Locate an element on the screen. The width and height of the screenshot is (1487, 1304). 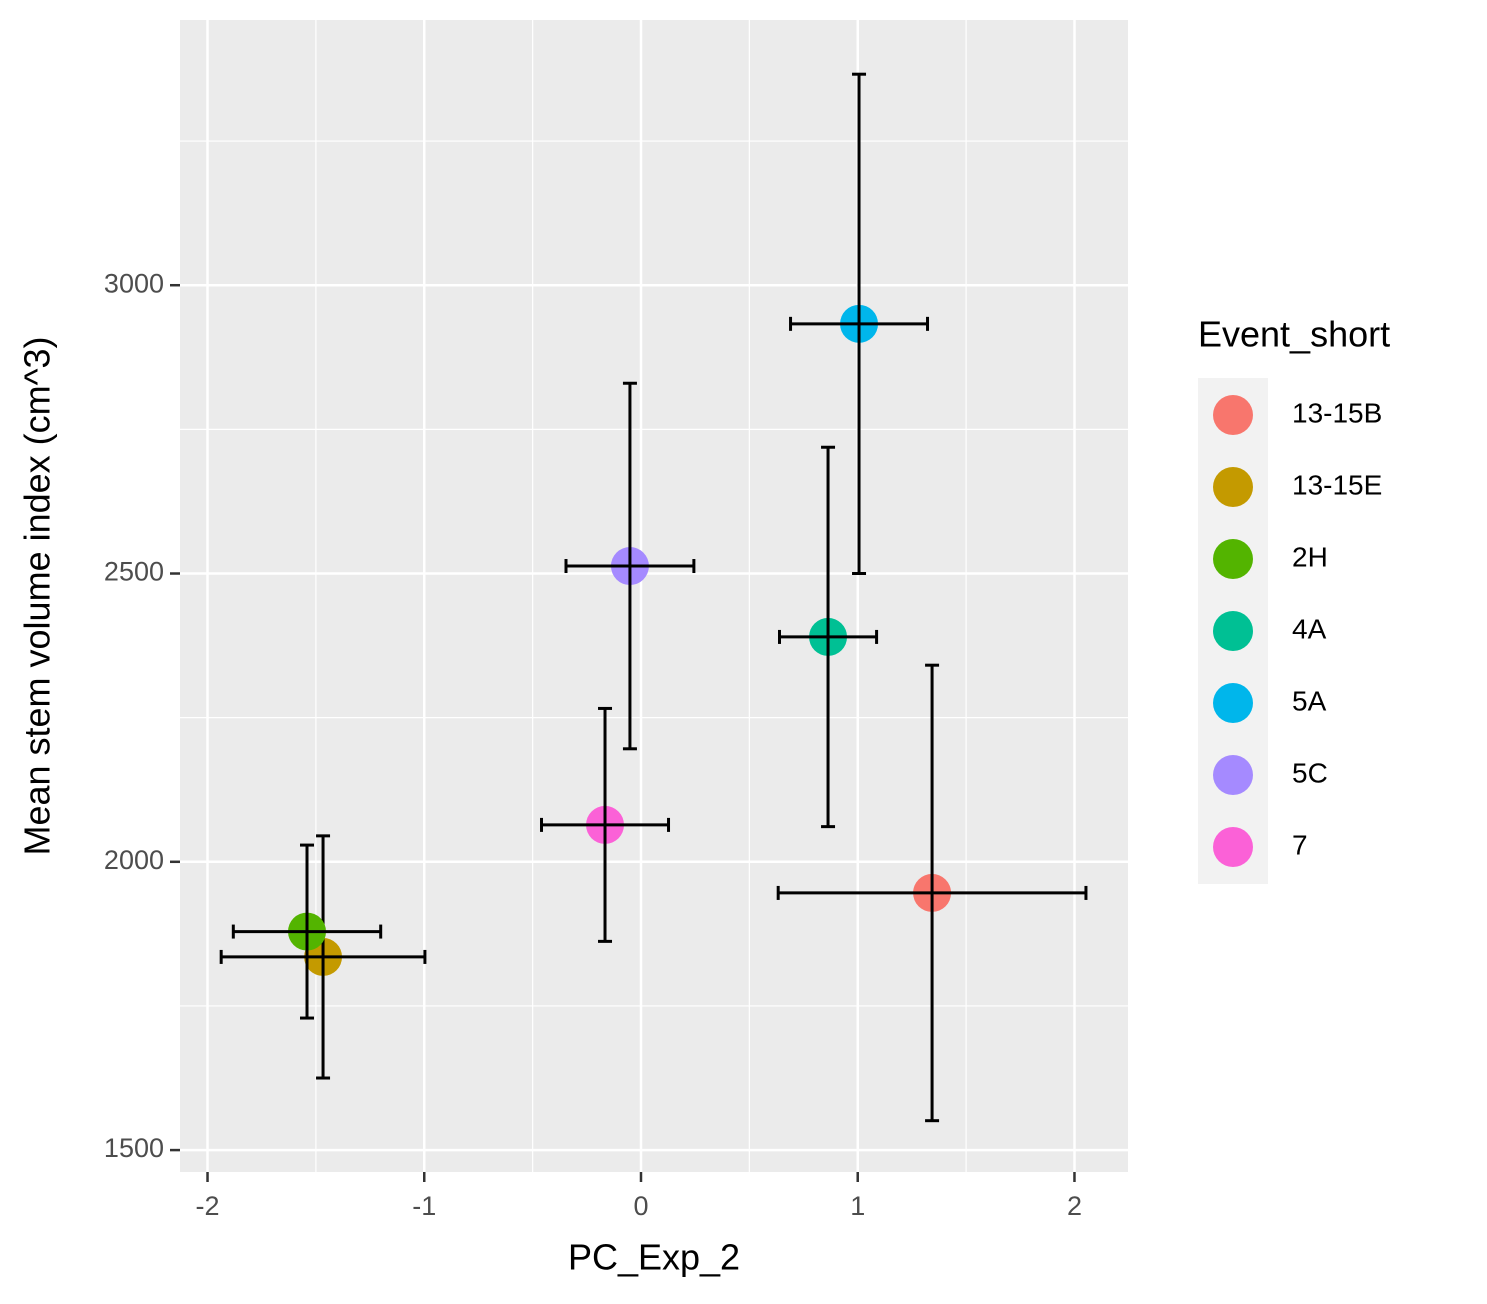
legend-label: 4A is located at coordinates (1309, 628).